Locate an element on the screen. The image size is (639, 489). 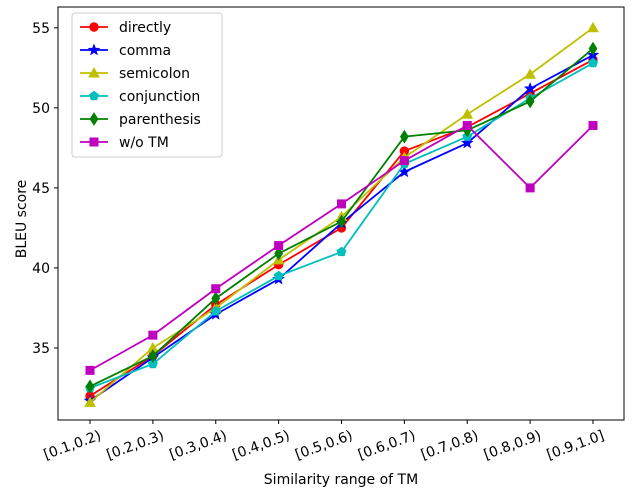
legend-label-directly: directly is located at coordinates (145, 28).